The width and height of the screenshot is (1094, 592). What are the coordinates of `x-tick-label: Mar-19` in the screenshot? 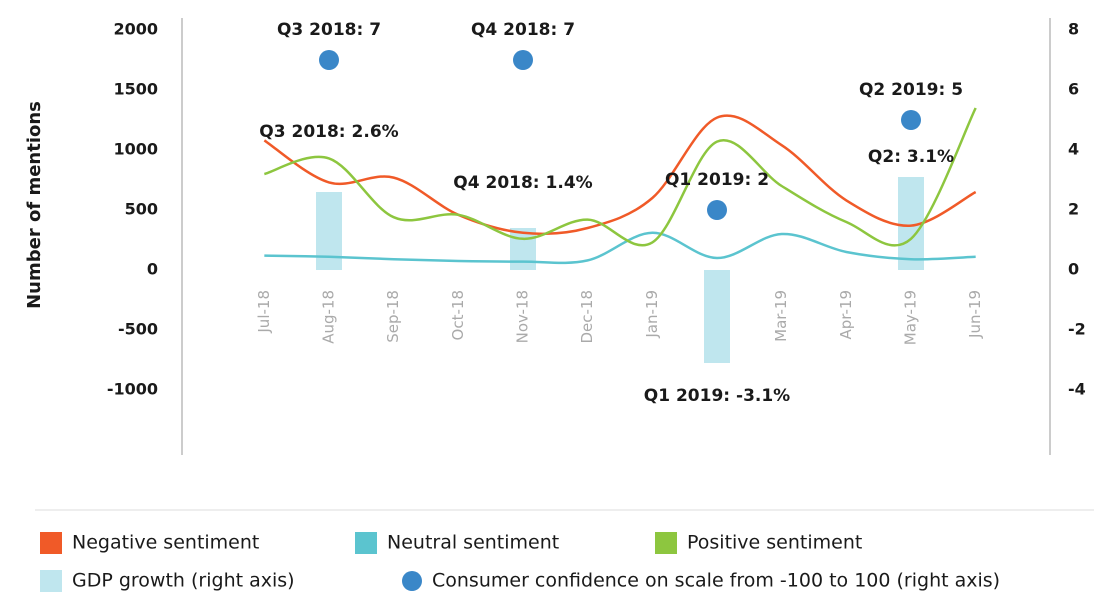 It's located at (781, 316).